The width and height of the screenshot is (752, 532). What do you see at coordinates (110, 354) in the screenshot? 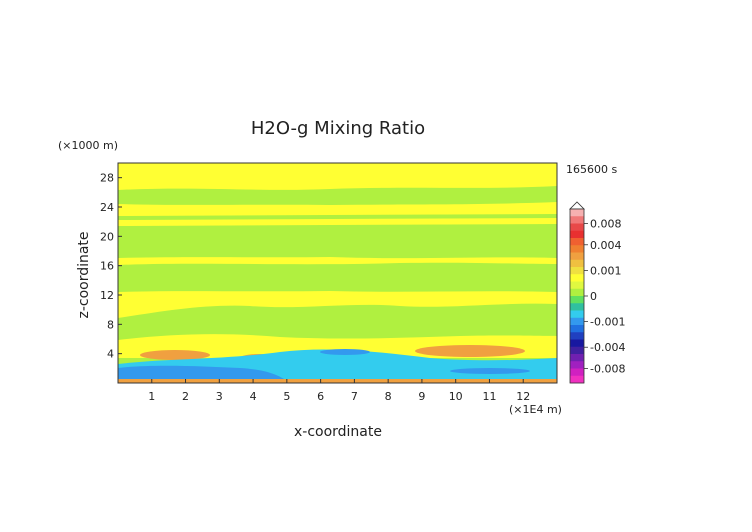
I see `y-tick-label: 4` at bounding box center [110, 354].